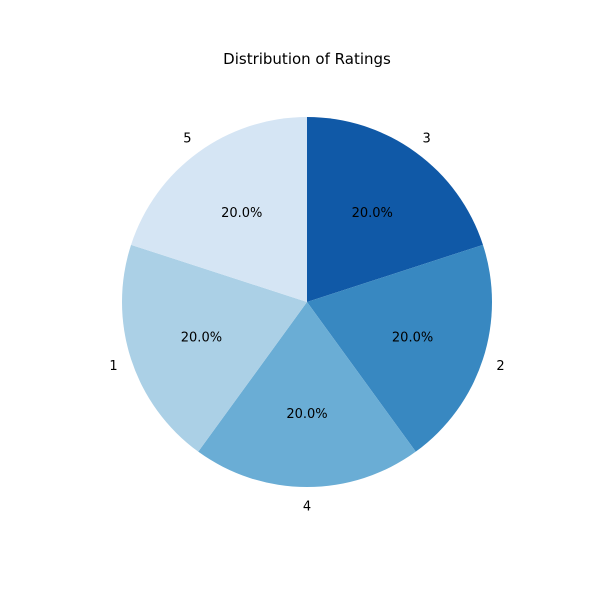  Describe the element at coordinates (372, 213) in the screenshot. I see `slice-percent-3: 20.0%` at that location.